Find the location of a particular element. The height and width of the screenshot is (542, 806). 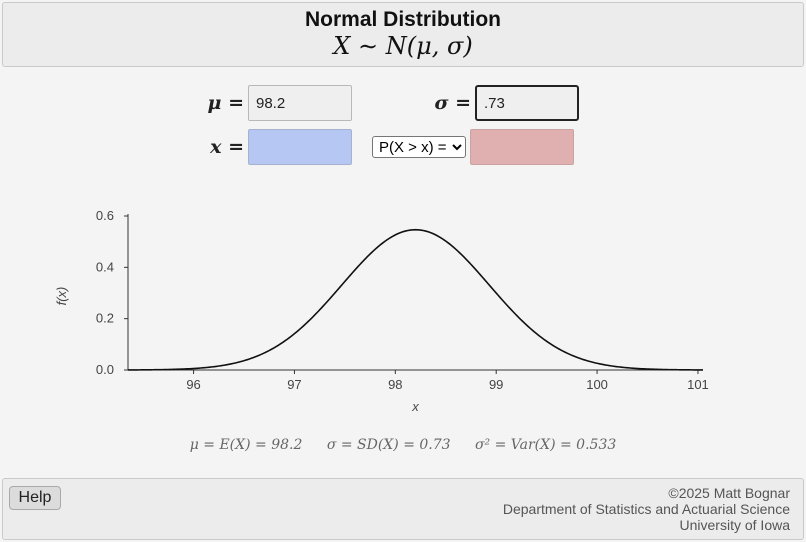

sigma-row: σ = is located at coordinates (502, 103).